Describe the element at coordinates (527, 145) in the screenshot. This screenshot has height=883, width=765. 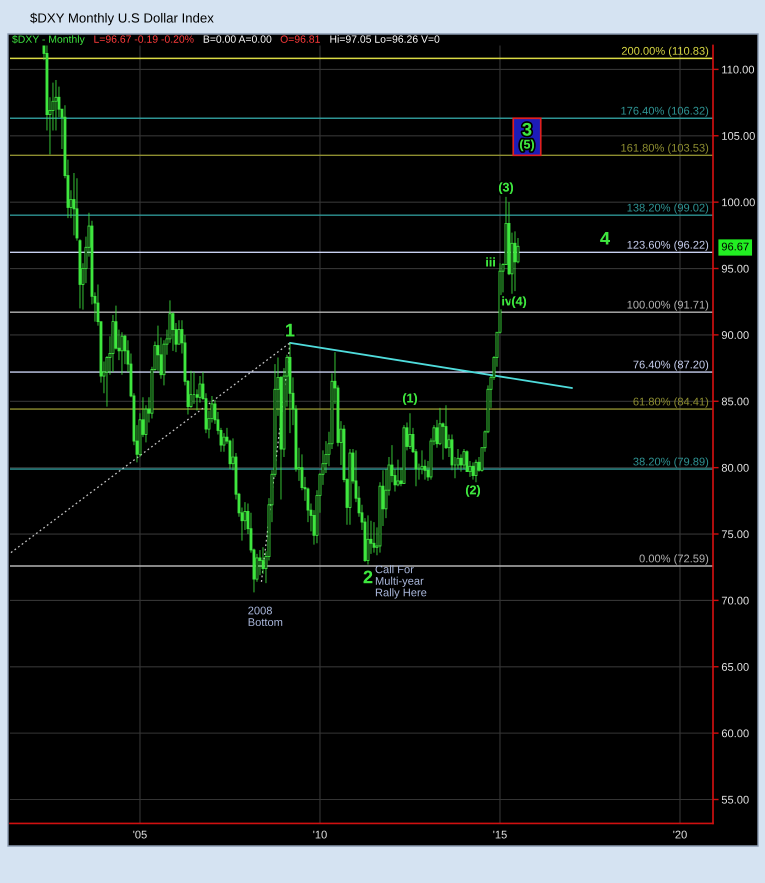
I see `annotation: (5)` at that location.